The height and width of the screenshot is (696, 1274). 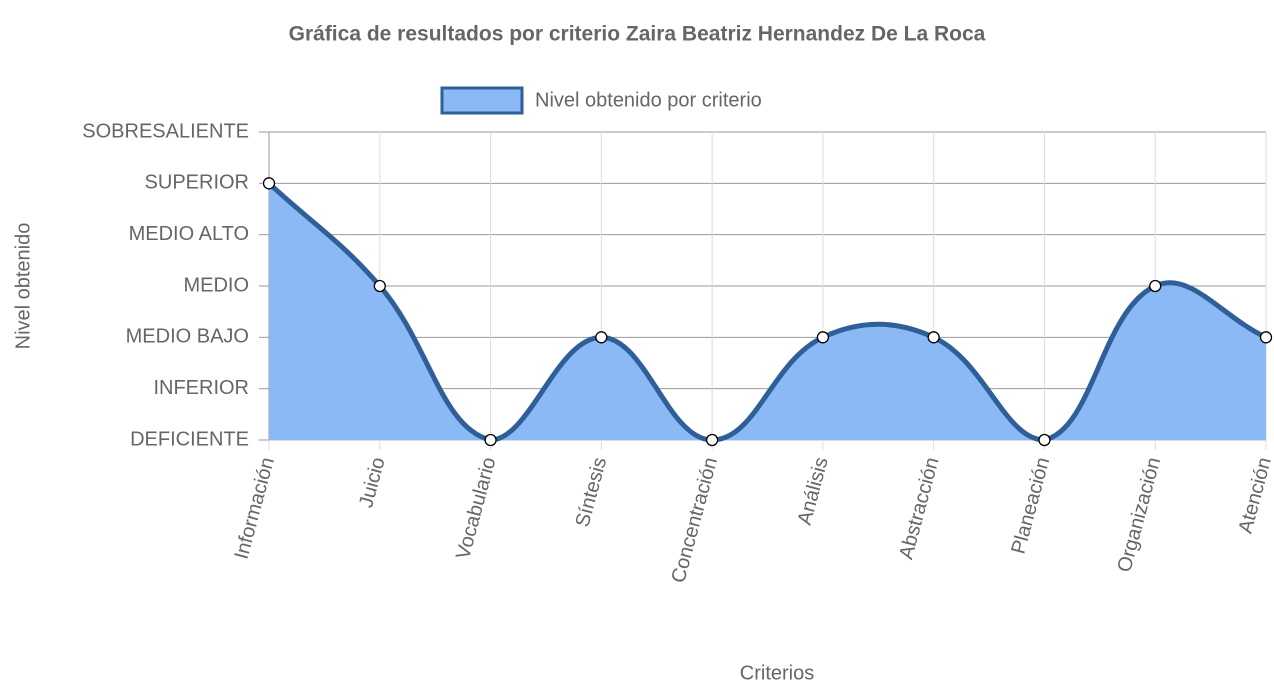 What do you see at coordinates (189, 234) in the screenshot?
I see `y-tick-label: MEDIO ALTO` at bounding box center [189, 234].